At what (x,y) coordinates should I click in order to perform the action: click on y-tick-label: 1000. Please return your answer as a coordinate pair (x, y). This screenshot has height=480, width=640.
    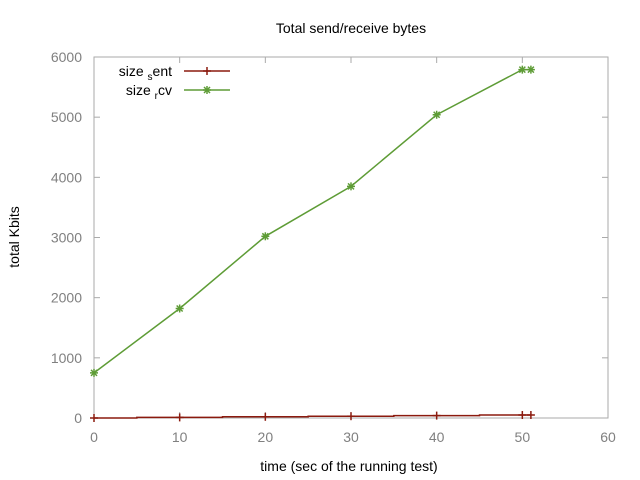
    Looking at the image, I should click on (66, 358).